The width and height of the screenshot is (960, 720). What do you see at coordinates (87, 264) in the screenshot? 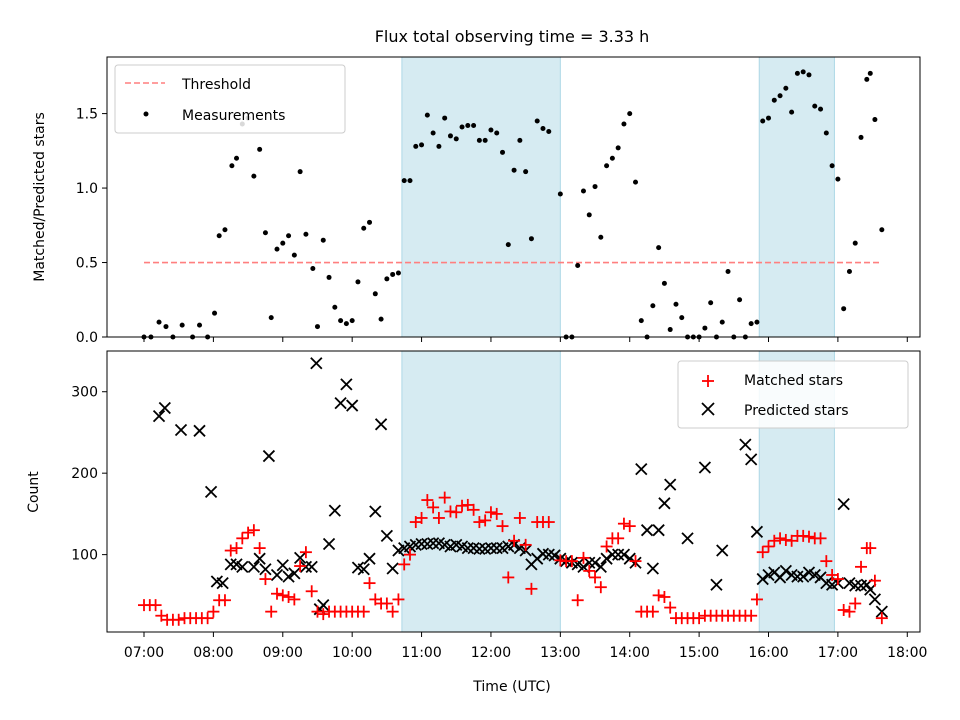
I see `y-tick-label: 0.5` at bounding box center [87, 264].